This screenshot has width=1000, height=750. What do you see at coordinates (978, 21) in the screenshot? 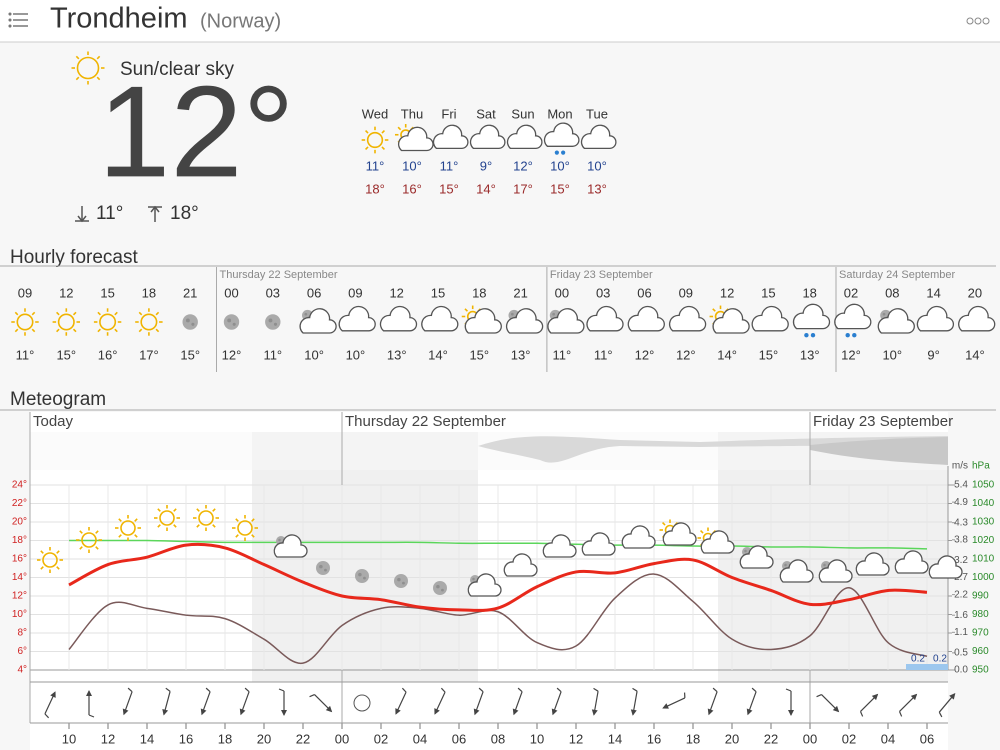
I see `more-icon` at bounding box center [978, 21].